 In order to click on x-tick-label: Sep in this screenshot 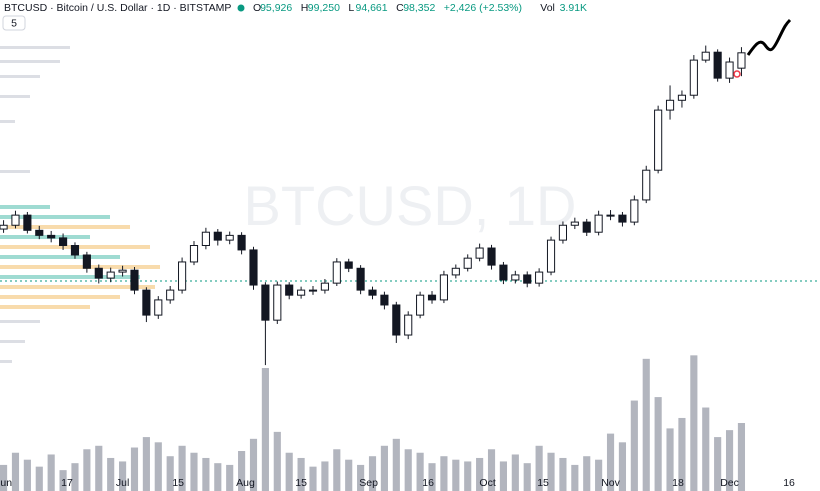, I will do `click(368, 483)`.